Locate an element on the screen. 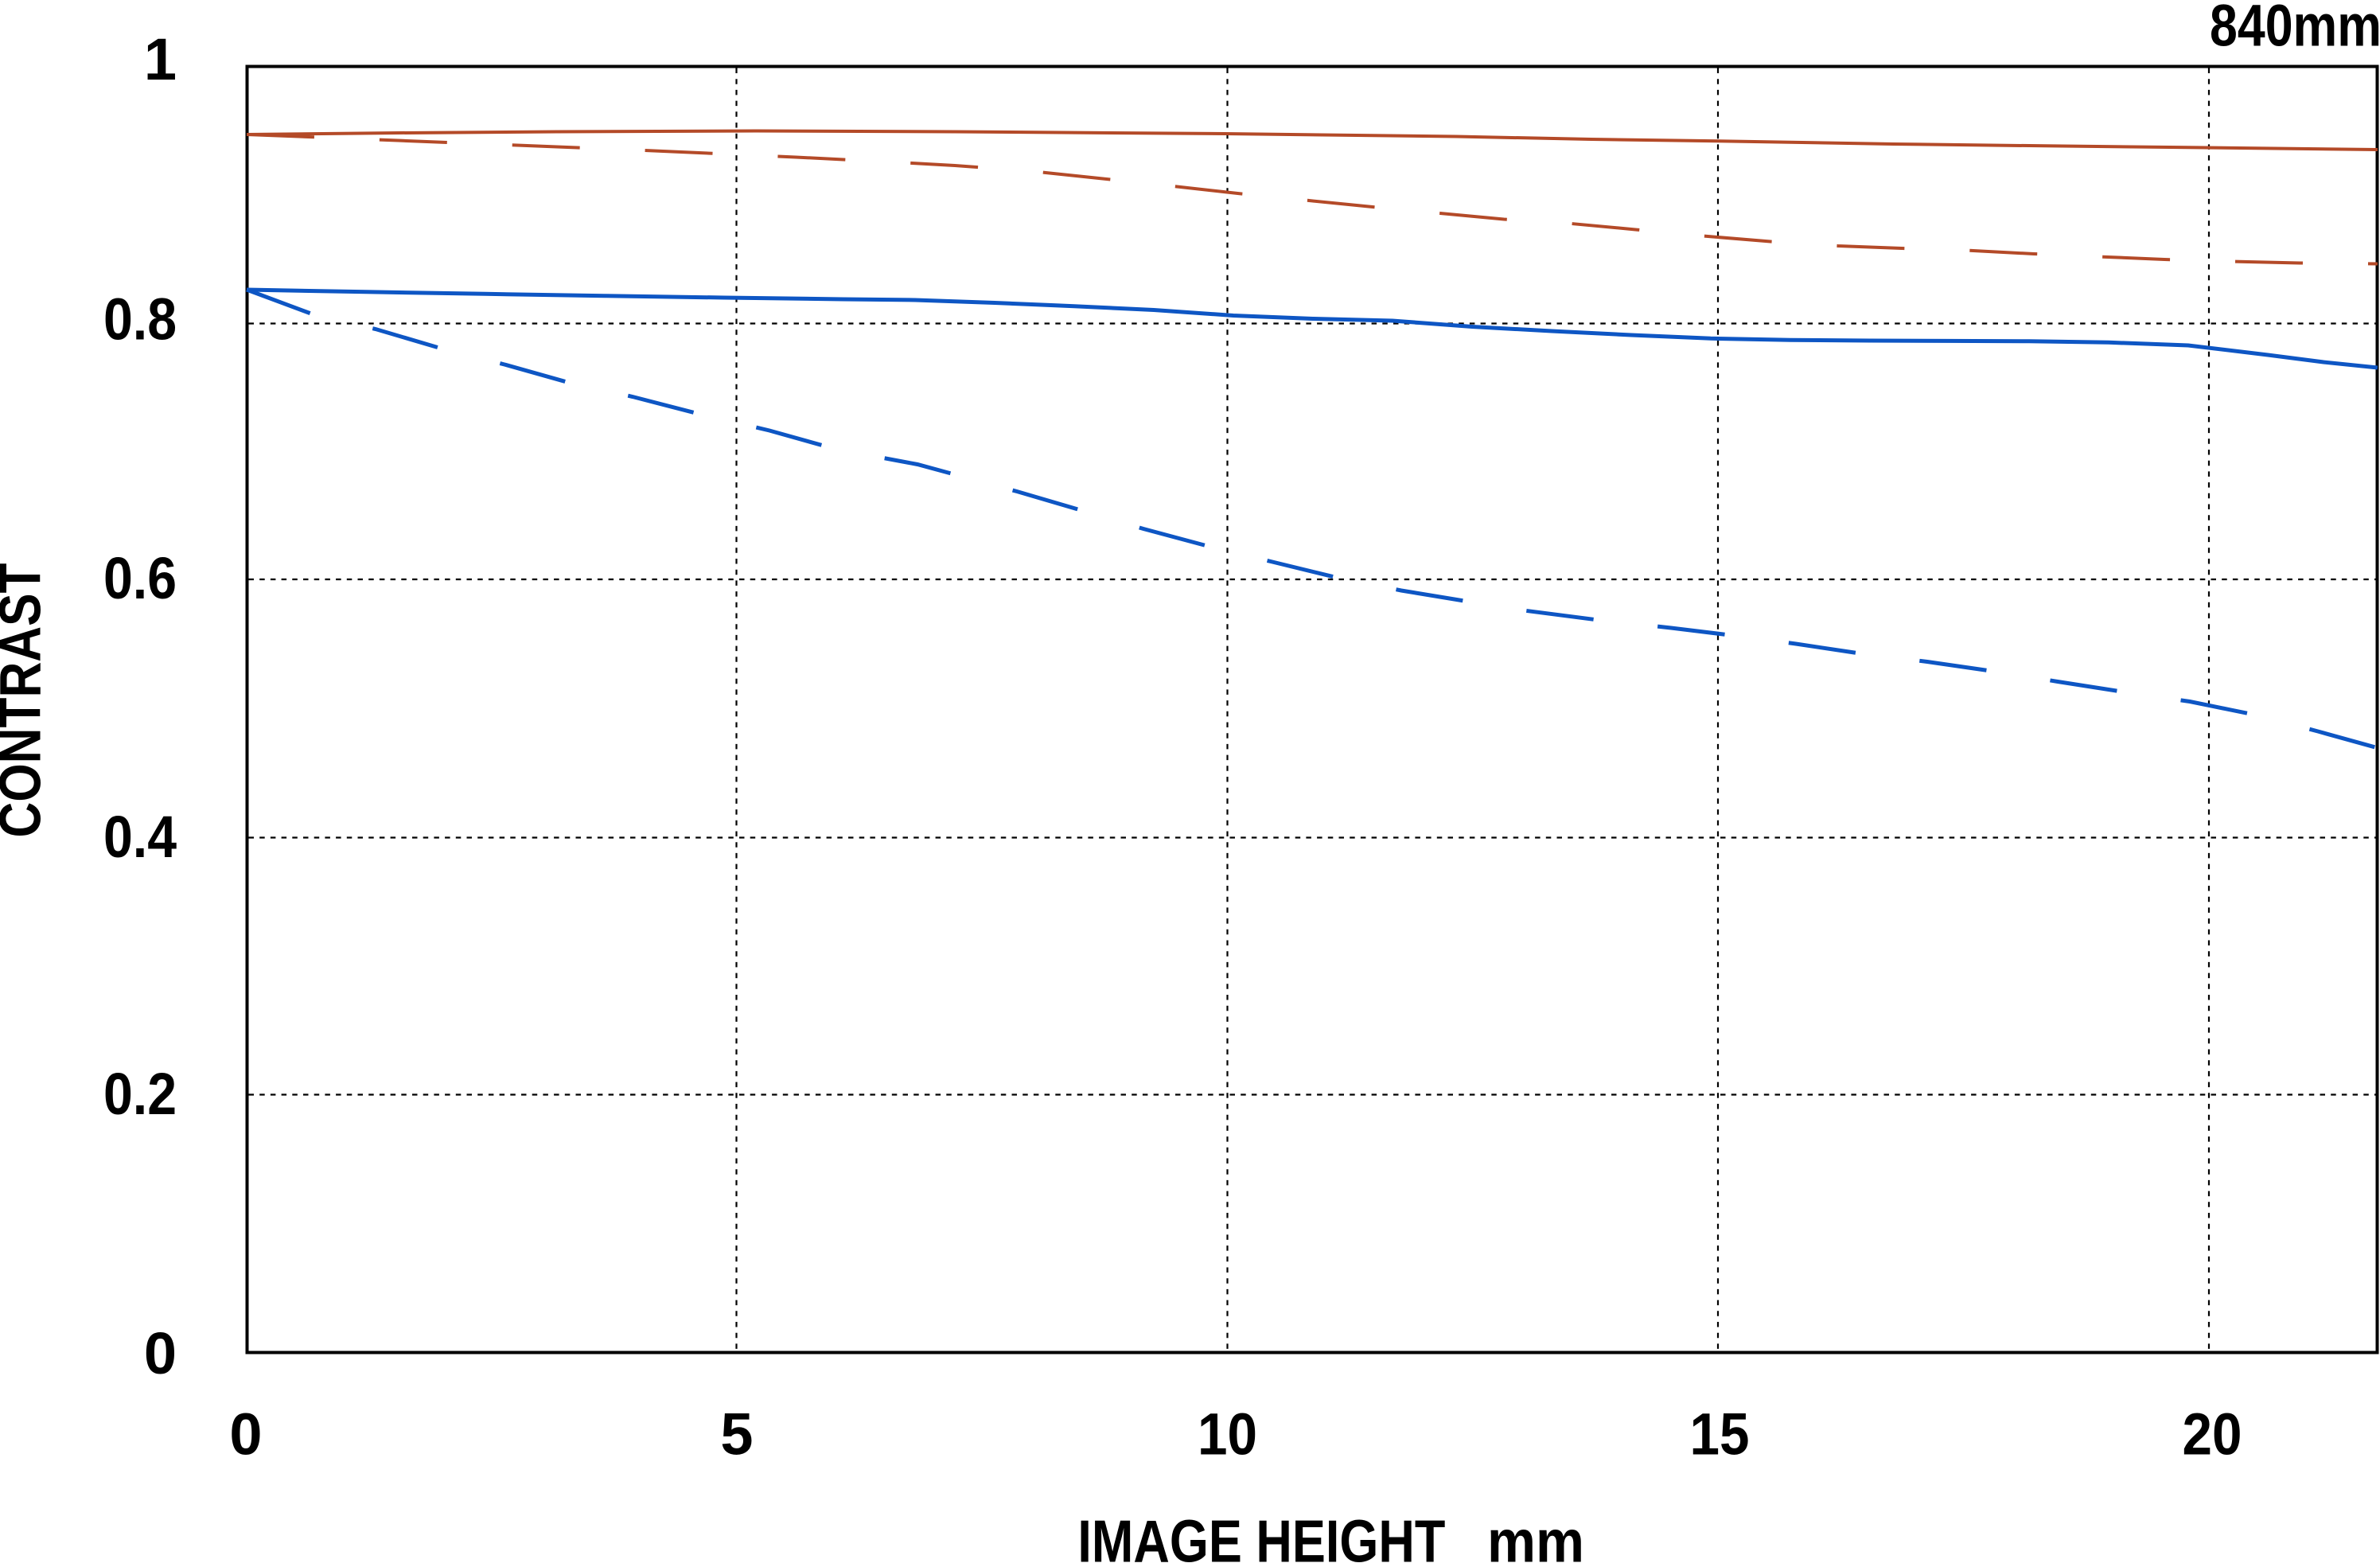 This screenshot has height=1563, width=2380. svg-text: mm is located at coordinates (1535, 1535).